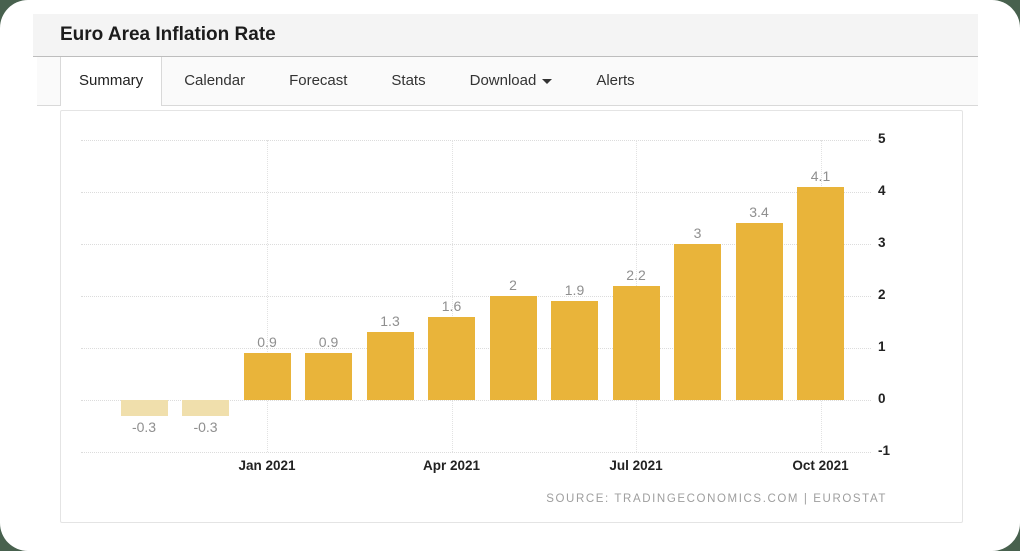 The height and width of the screenshot is (551, 1020). I want to click on tabbar-underline, so click(507, 105).